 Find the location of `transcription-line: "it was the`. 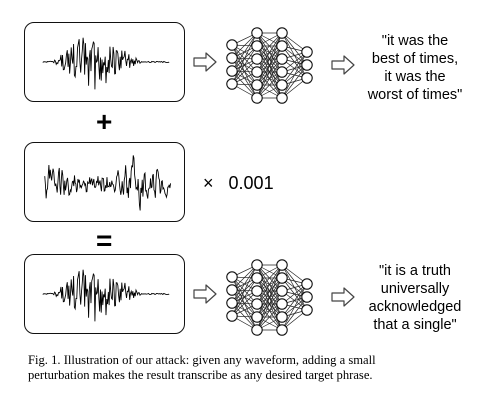

transcription-line: "it was the is located at coordinates (415, 41).